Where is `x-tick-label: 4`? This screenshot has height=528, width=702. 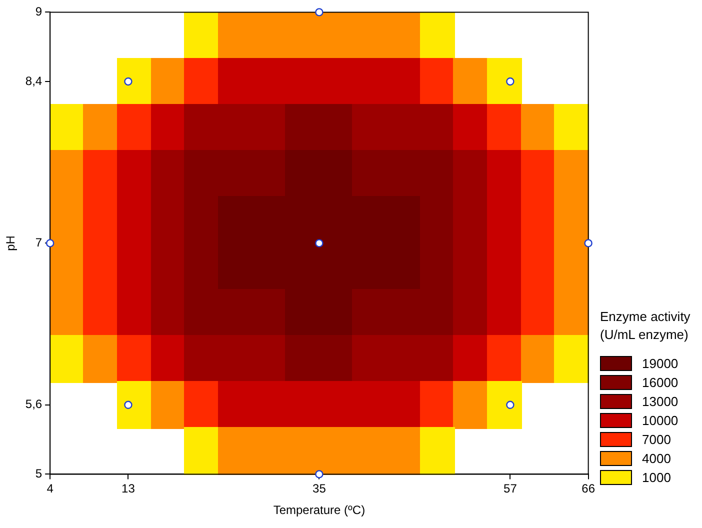
x-tick-label: 4 is located at coordinates (50, 489).